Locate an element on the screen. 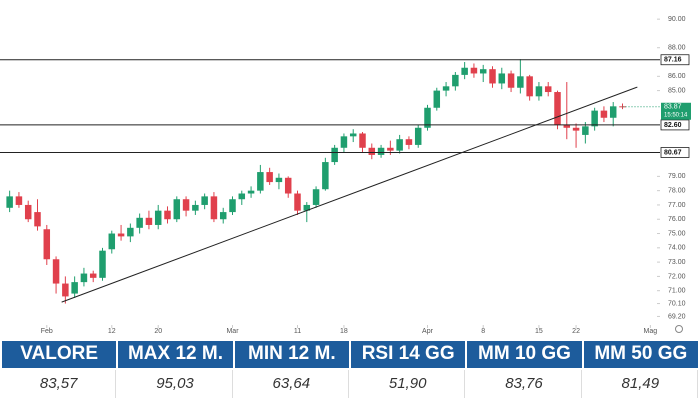  level-label: 82.60 is located at coordinates (673, 125).